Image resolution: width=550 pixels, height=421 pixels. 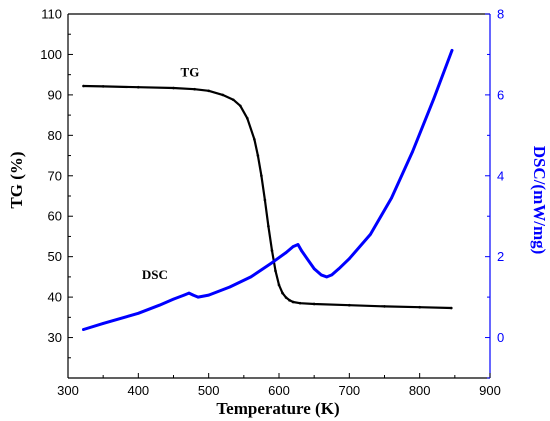 I want to click on x-tick-label: 700, so click(x=349, y=390).